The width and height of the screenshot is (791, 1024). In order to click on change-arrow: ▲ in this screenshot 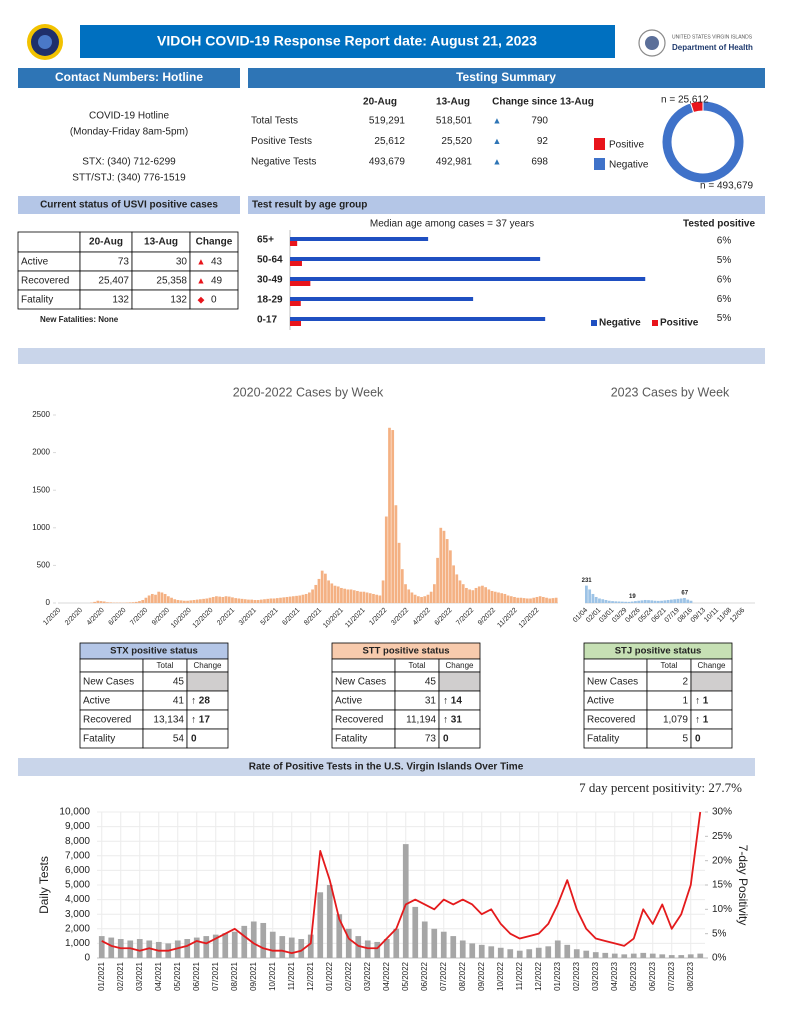, I will do `click(497, 141)`.